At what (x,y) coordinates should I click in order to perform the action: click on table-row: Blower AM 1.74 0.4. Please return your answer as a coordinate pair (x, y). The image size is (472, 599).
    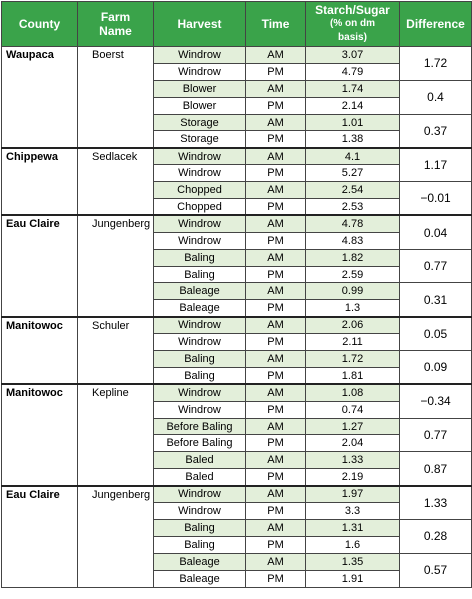
    Looking at the image, I should click on (237, 97).